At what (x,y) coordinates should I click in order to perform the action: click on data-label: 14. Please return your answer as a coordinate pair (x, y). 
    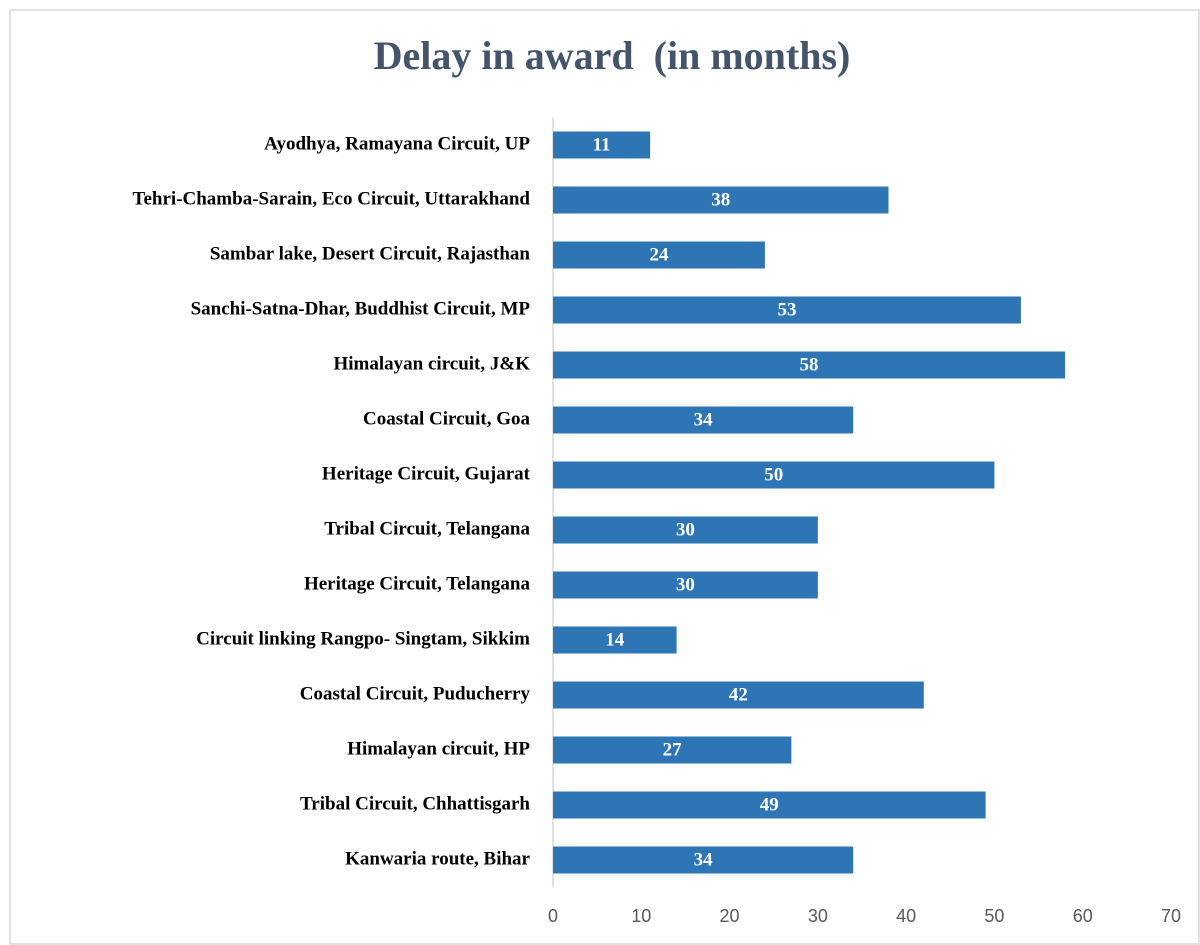
    Looking at the image, I should click on (615, 639).